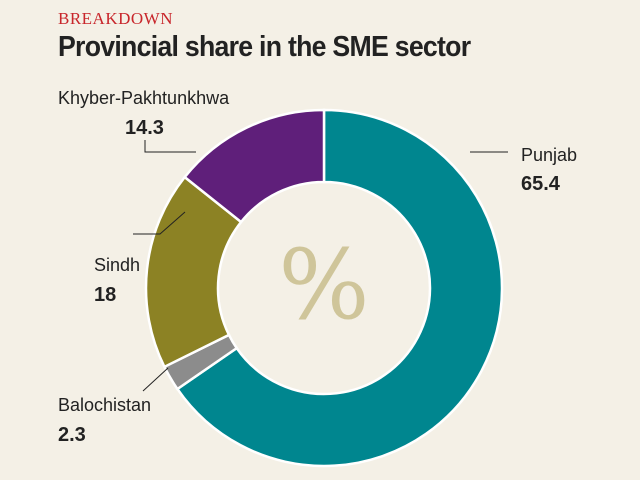 Image resolution: width=640 pixels, height=480 pixels. What do you see at coordinates (193, 272) in the screenshot?
I see `slice-sindh` at bounding box center [193, 272].